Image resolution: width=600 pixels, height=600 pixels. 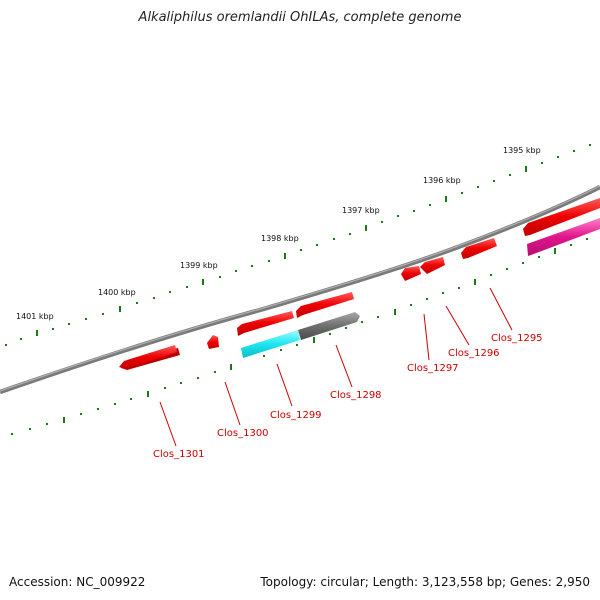 What do you see at coordinates (77, 582) in the screenshot?
I see `accession-text: Accession: NC_009922` at bounding box center [77, 582].